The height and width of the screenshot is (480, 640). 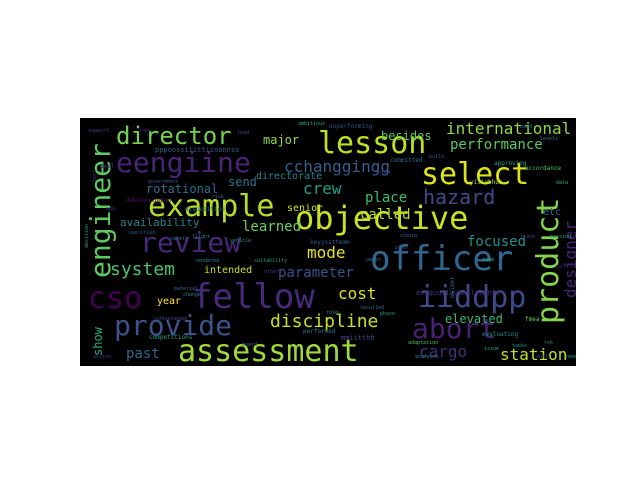 What do you see at coordinates (459, 197) in the screenshot?
I see `word-hazard: hazard` at bounding box center [459, 197].